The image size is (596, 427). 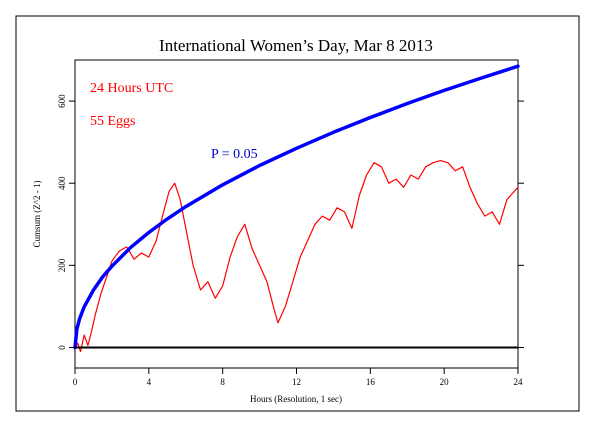 I want to click on x-tick-label: 0, so click(x=75, y=382).